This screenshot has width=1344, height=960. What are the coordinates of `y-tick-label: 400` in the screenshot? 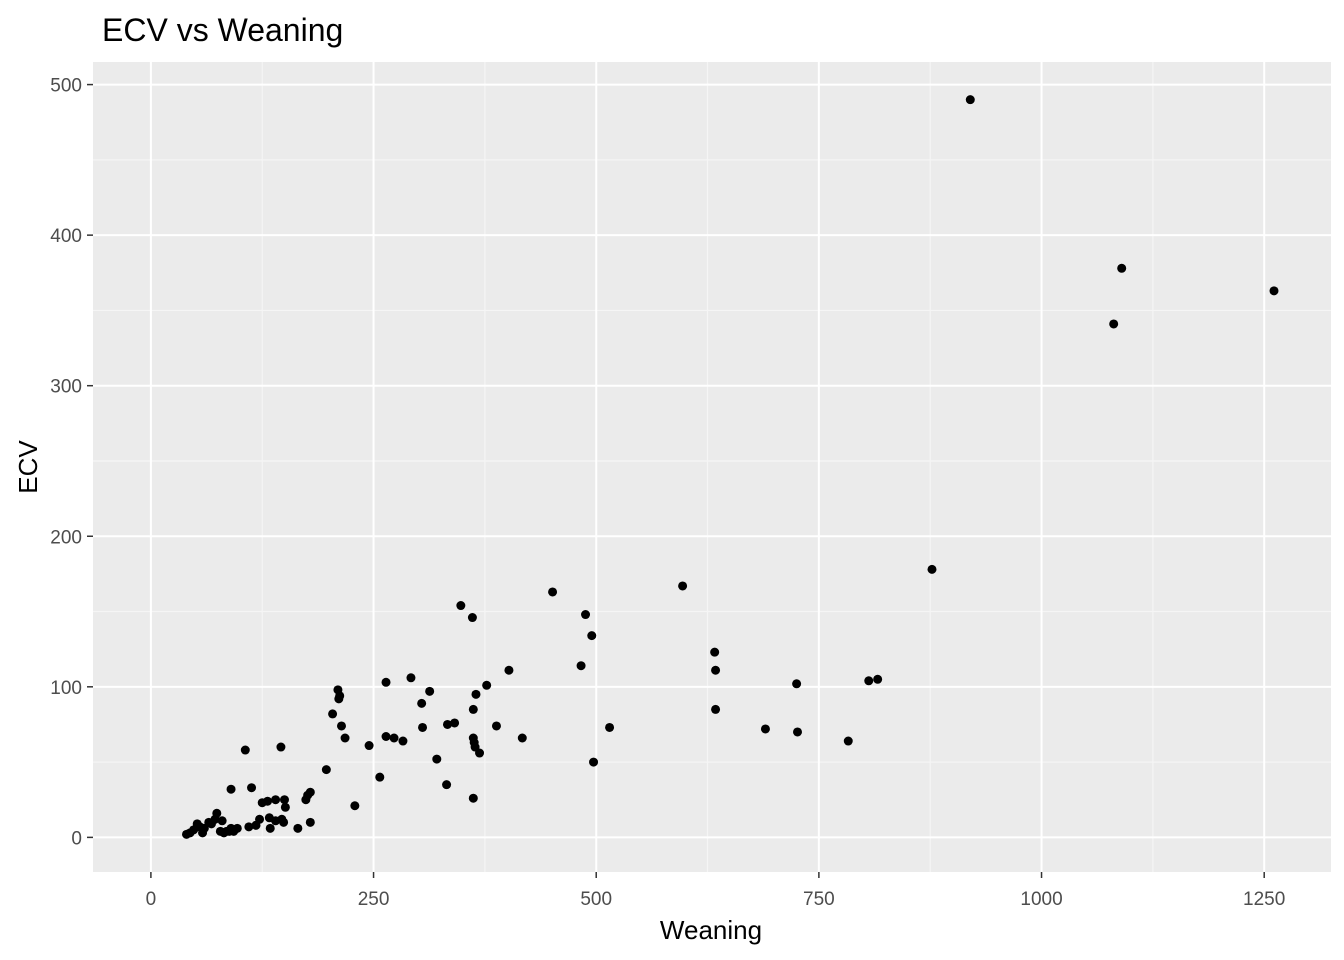 It's located at (66, 236).